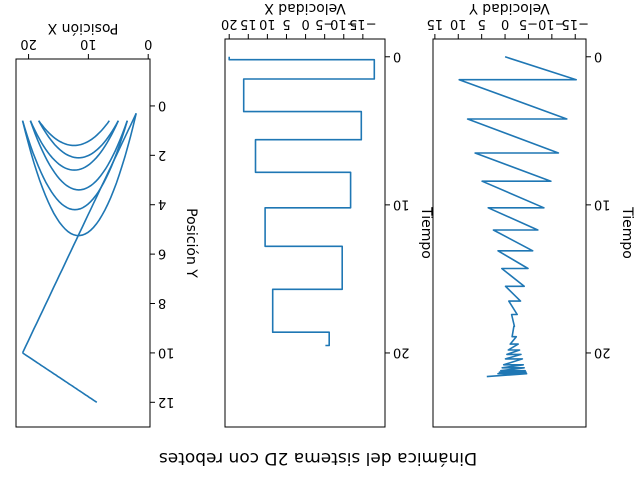  Describe the element at coordinates (191, 243) in the screenshot. I see `y-axis-label: Posición Y` at that location.